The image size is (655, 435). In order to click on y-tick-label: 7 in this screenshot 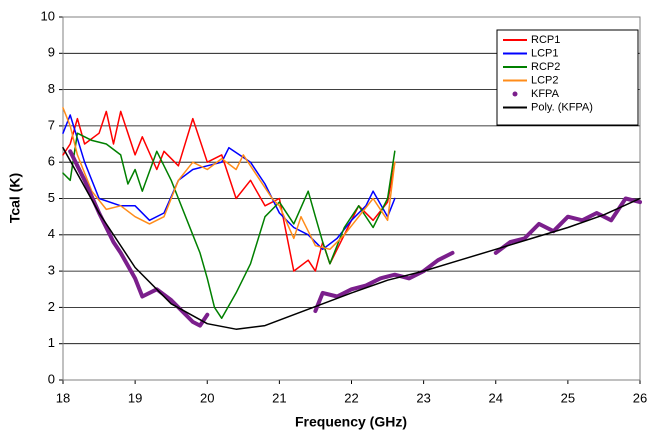, I will do `click(51, 124)`.